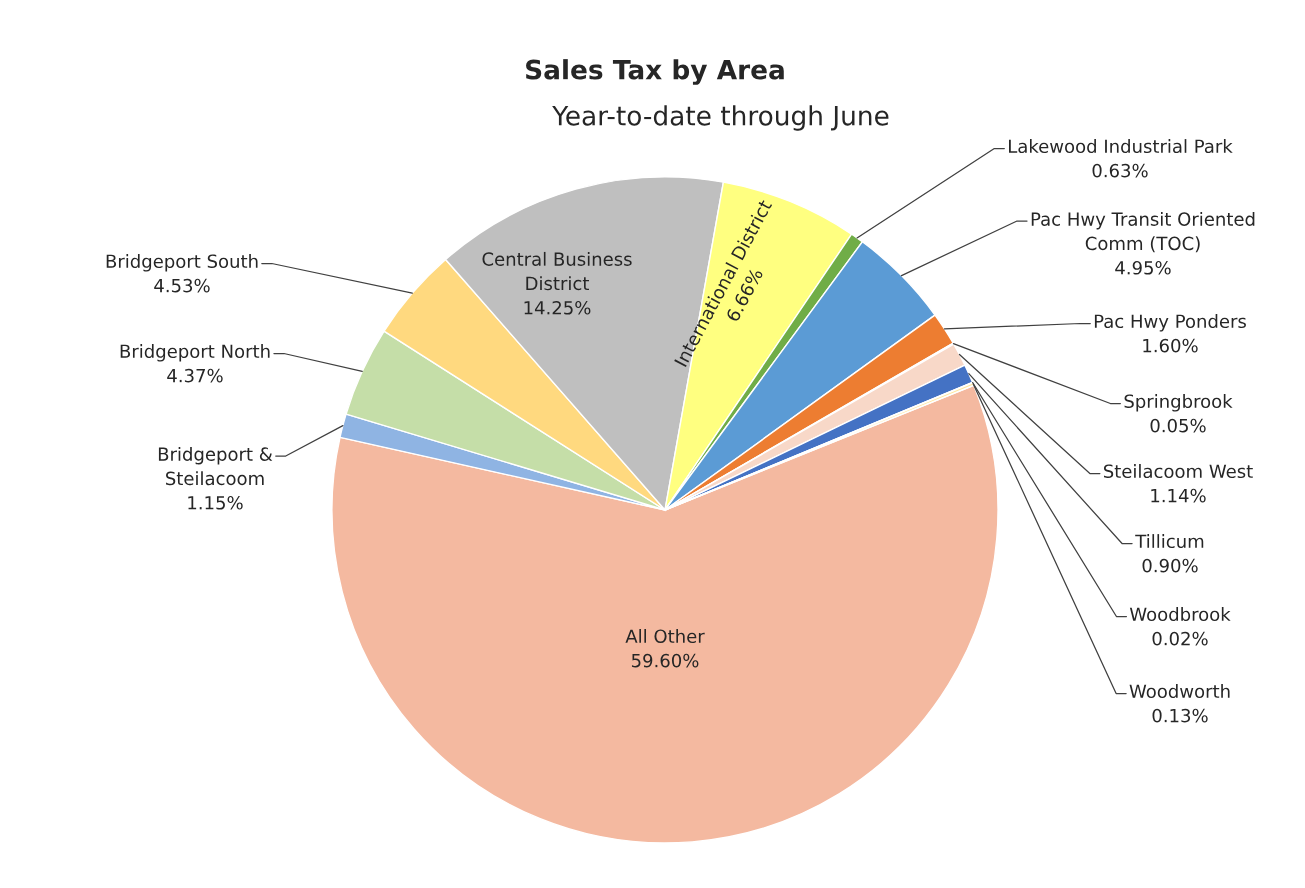 The width and height of the screenshot is (1305, 888). I want to click on data-label: 59.60%, so click(665, 660).